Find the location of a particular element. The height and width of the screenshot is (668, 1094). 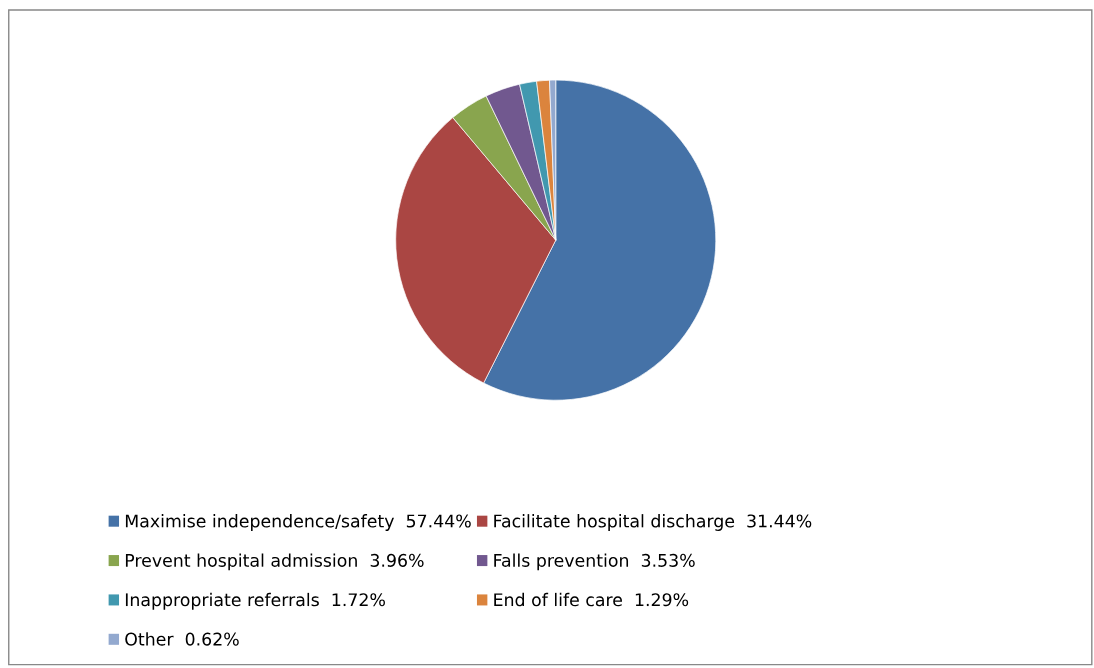

legend-label: End of life care 1.29% is located at coordinates (591, 599).